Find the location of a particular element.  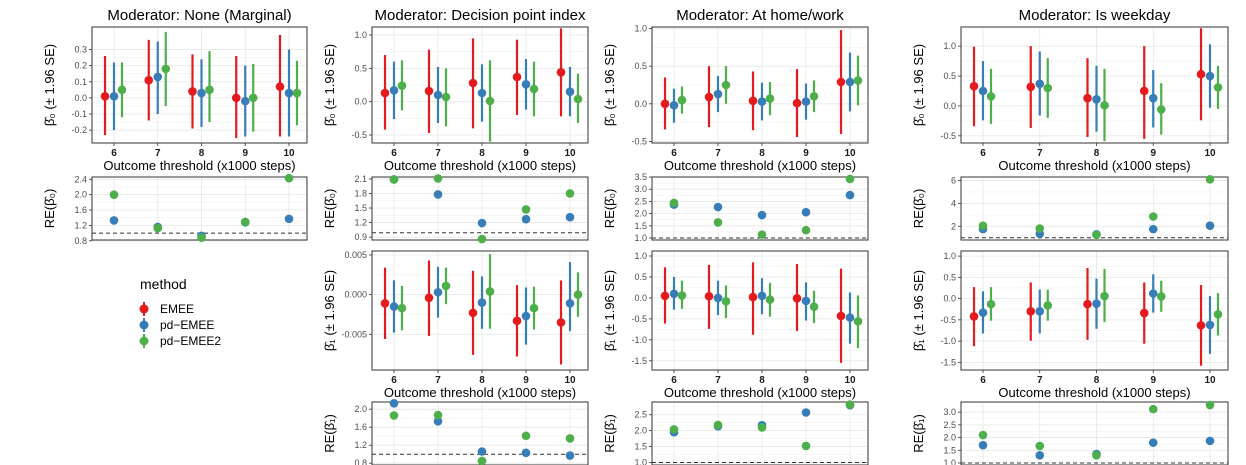

y-tick-label: 0.005 is located at coordinates (355, 255).